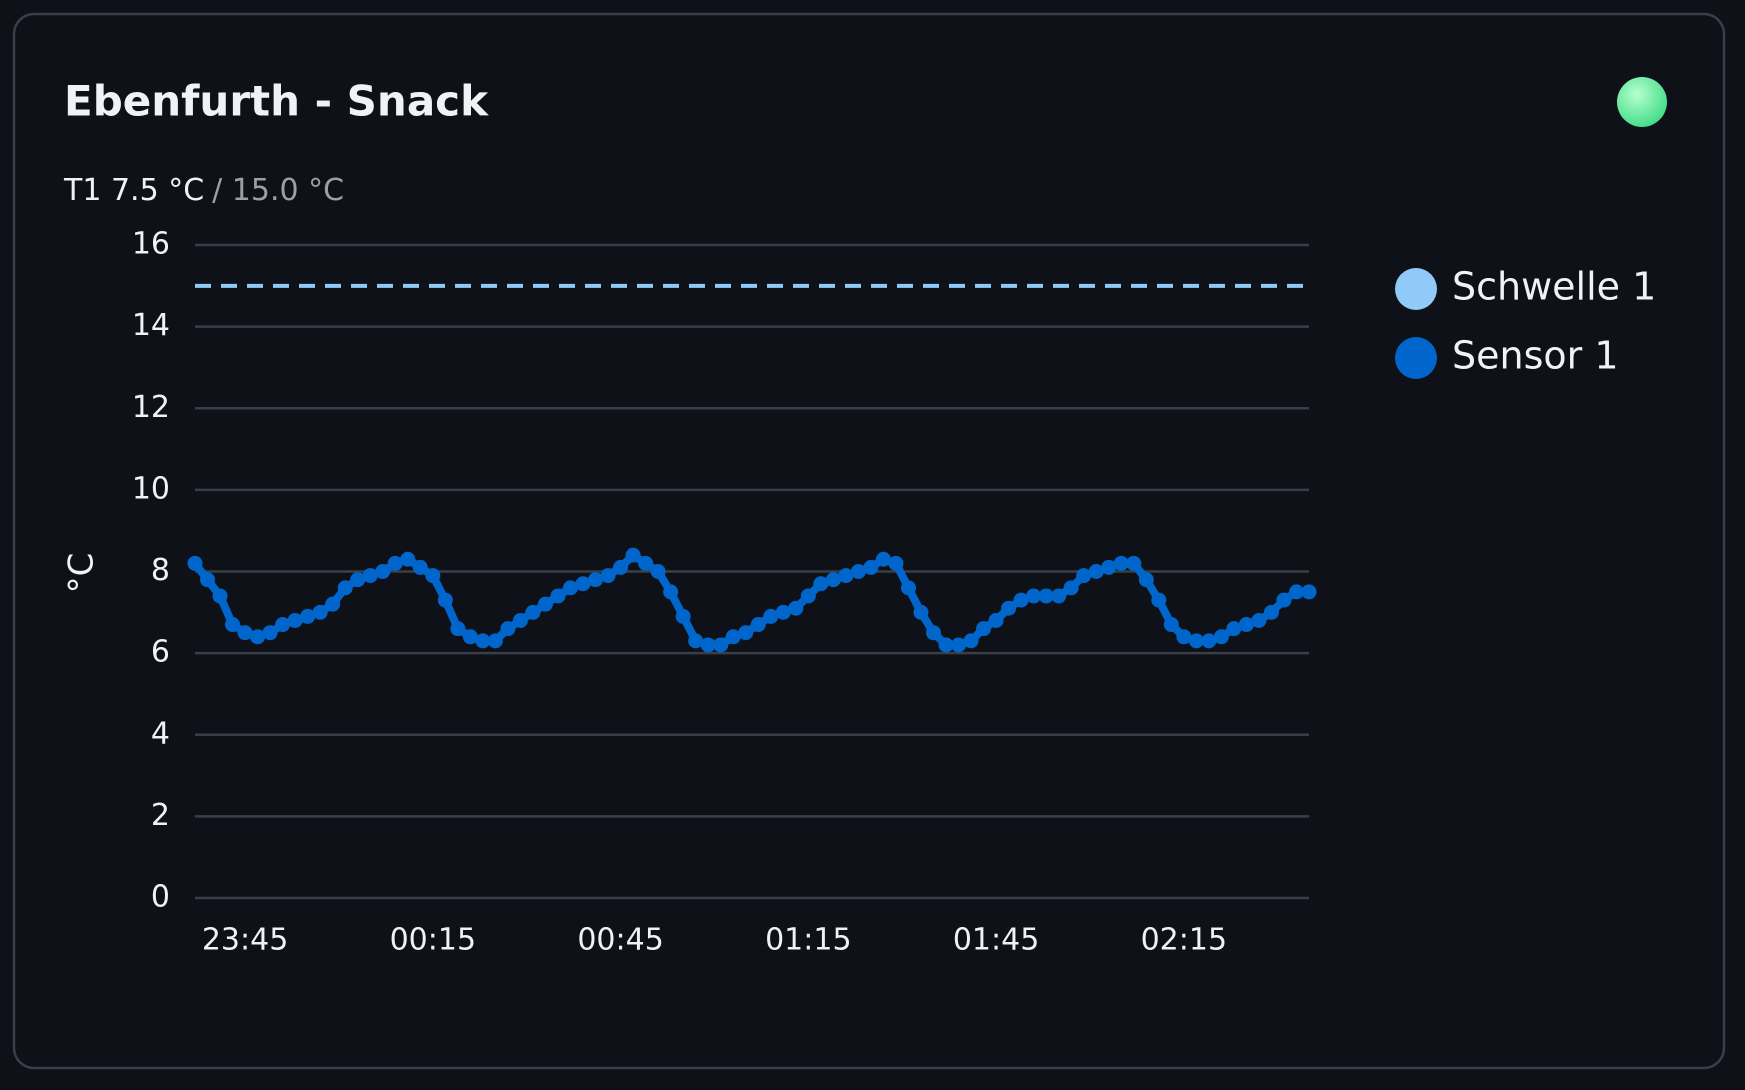 The width and height of the screenshot is (1745, 1090). What do you see at coordinates (808, 940) in the screenshot?
I see `x-tick-label: 01:15` at bounding box center [808, 940].